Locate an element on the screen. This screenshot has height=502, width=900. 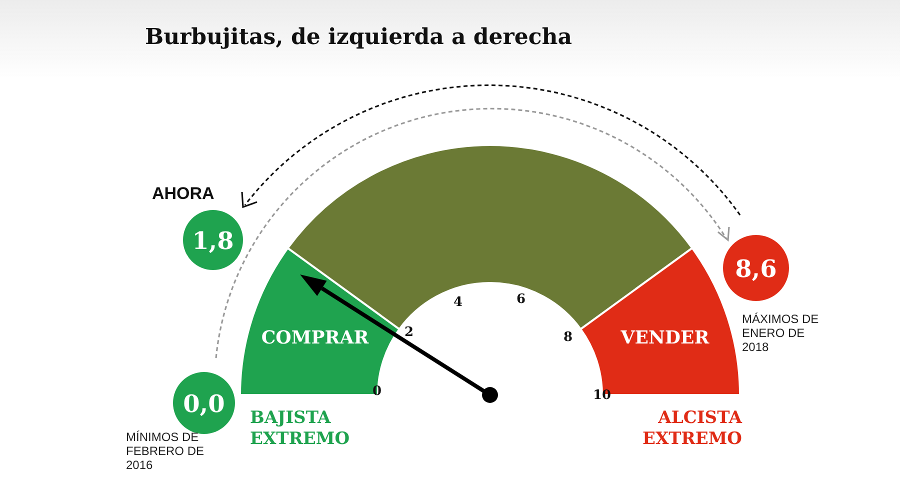
slice-label: COMPRAR is located at coordinates (315, 338).